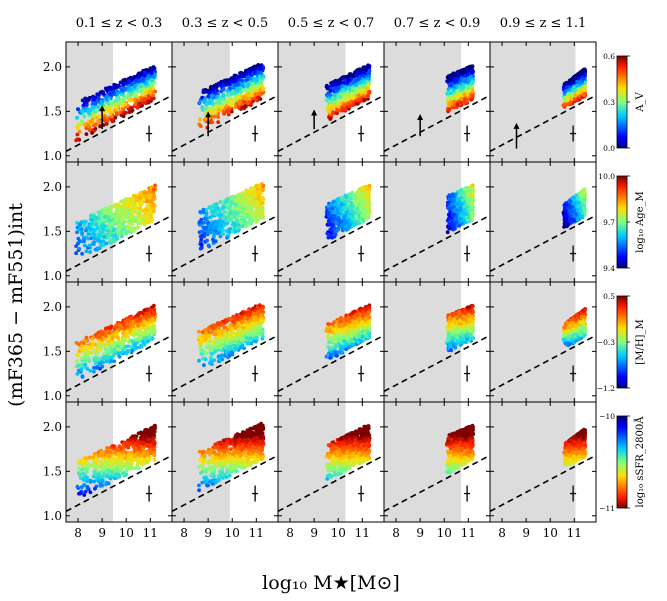 The width and height of the screenshot is (667, 601). What do you see at coordinates (437, 23) in the screenshot?
I see `column-title: 0.7 ≤ z < 0.9` at bounding box center [437, 23].